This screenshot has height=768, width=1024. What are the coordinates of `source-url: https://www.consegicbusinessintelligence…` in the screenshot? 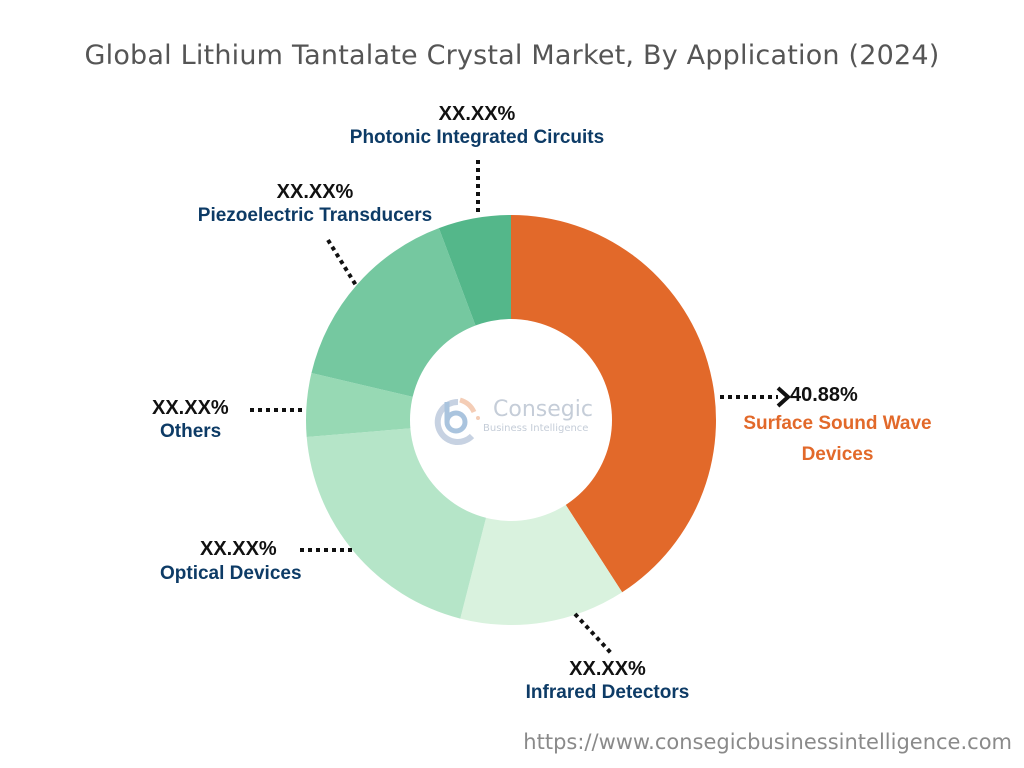 It's located at (767, 742).